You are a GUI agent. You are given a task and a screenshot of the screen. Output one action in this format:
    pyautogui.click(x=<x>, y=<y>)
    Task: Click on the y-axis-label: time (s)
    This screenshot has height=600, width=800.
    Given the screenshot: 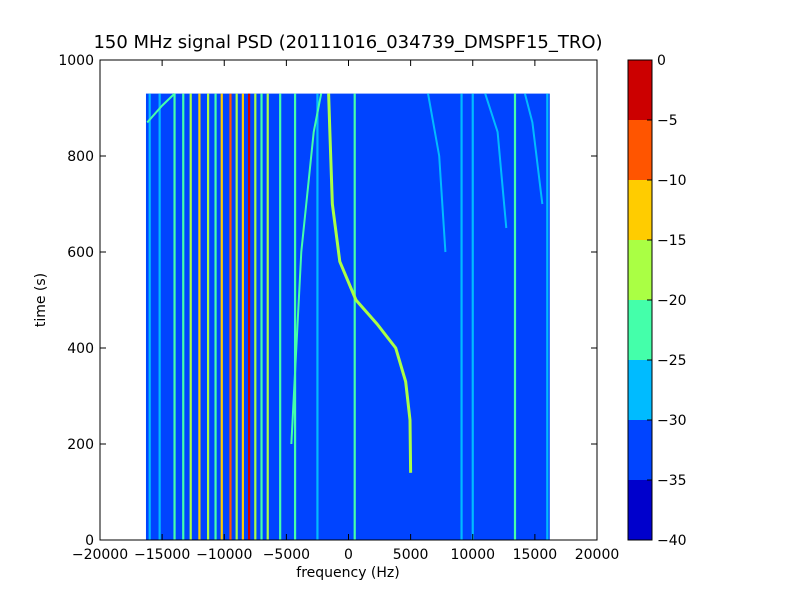 What is the action you would take?
    pyautogui.click(x=41, y=300)
    